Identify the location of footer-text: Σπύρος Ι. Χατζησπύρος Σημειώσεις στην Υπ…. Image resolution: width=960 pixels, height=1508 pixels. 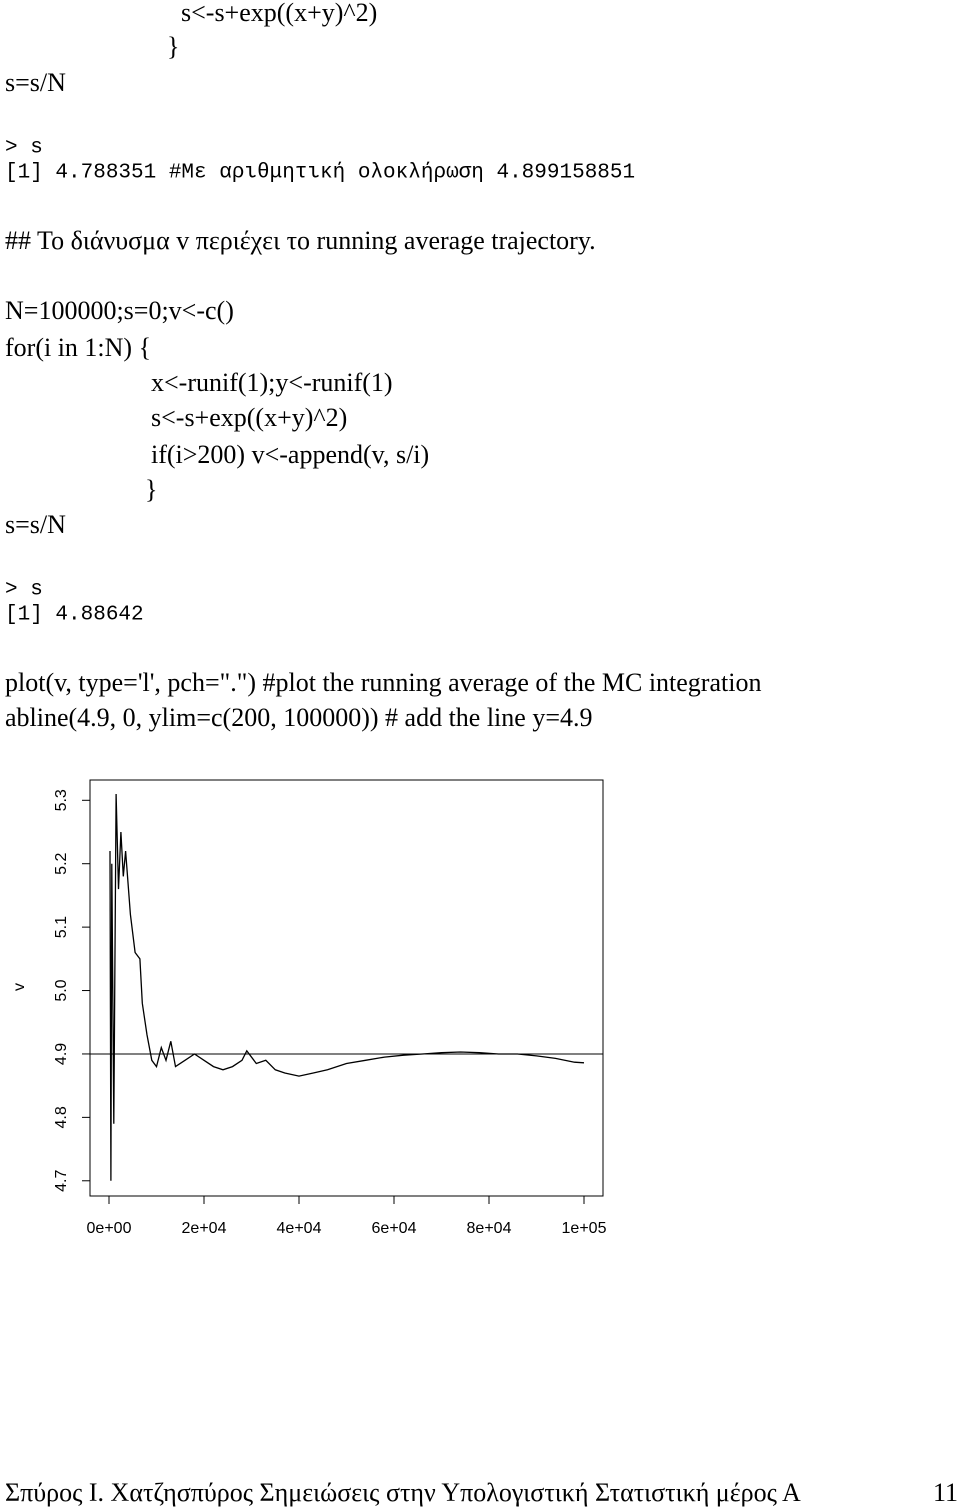
(403, 1492).